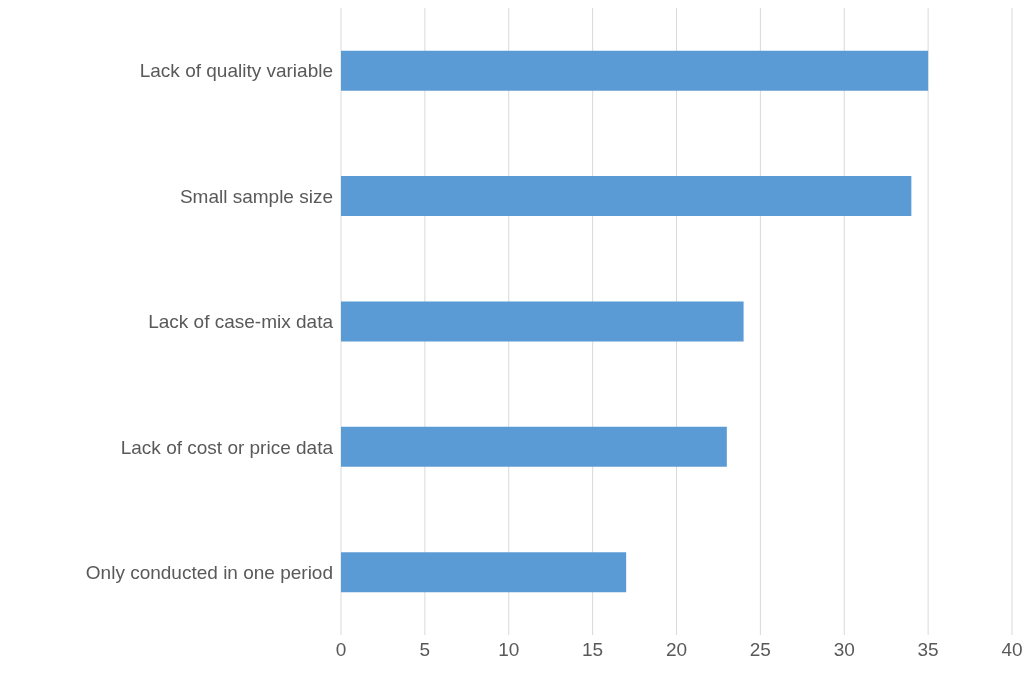  I want to click on x-tick-label: 40, so click(1012, 650).